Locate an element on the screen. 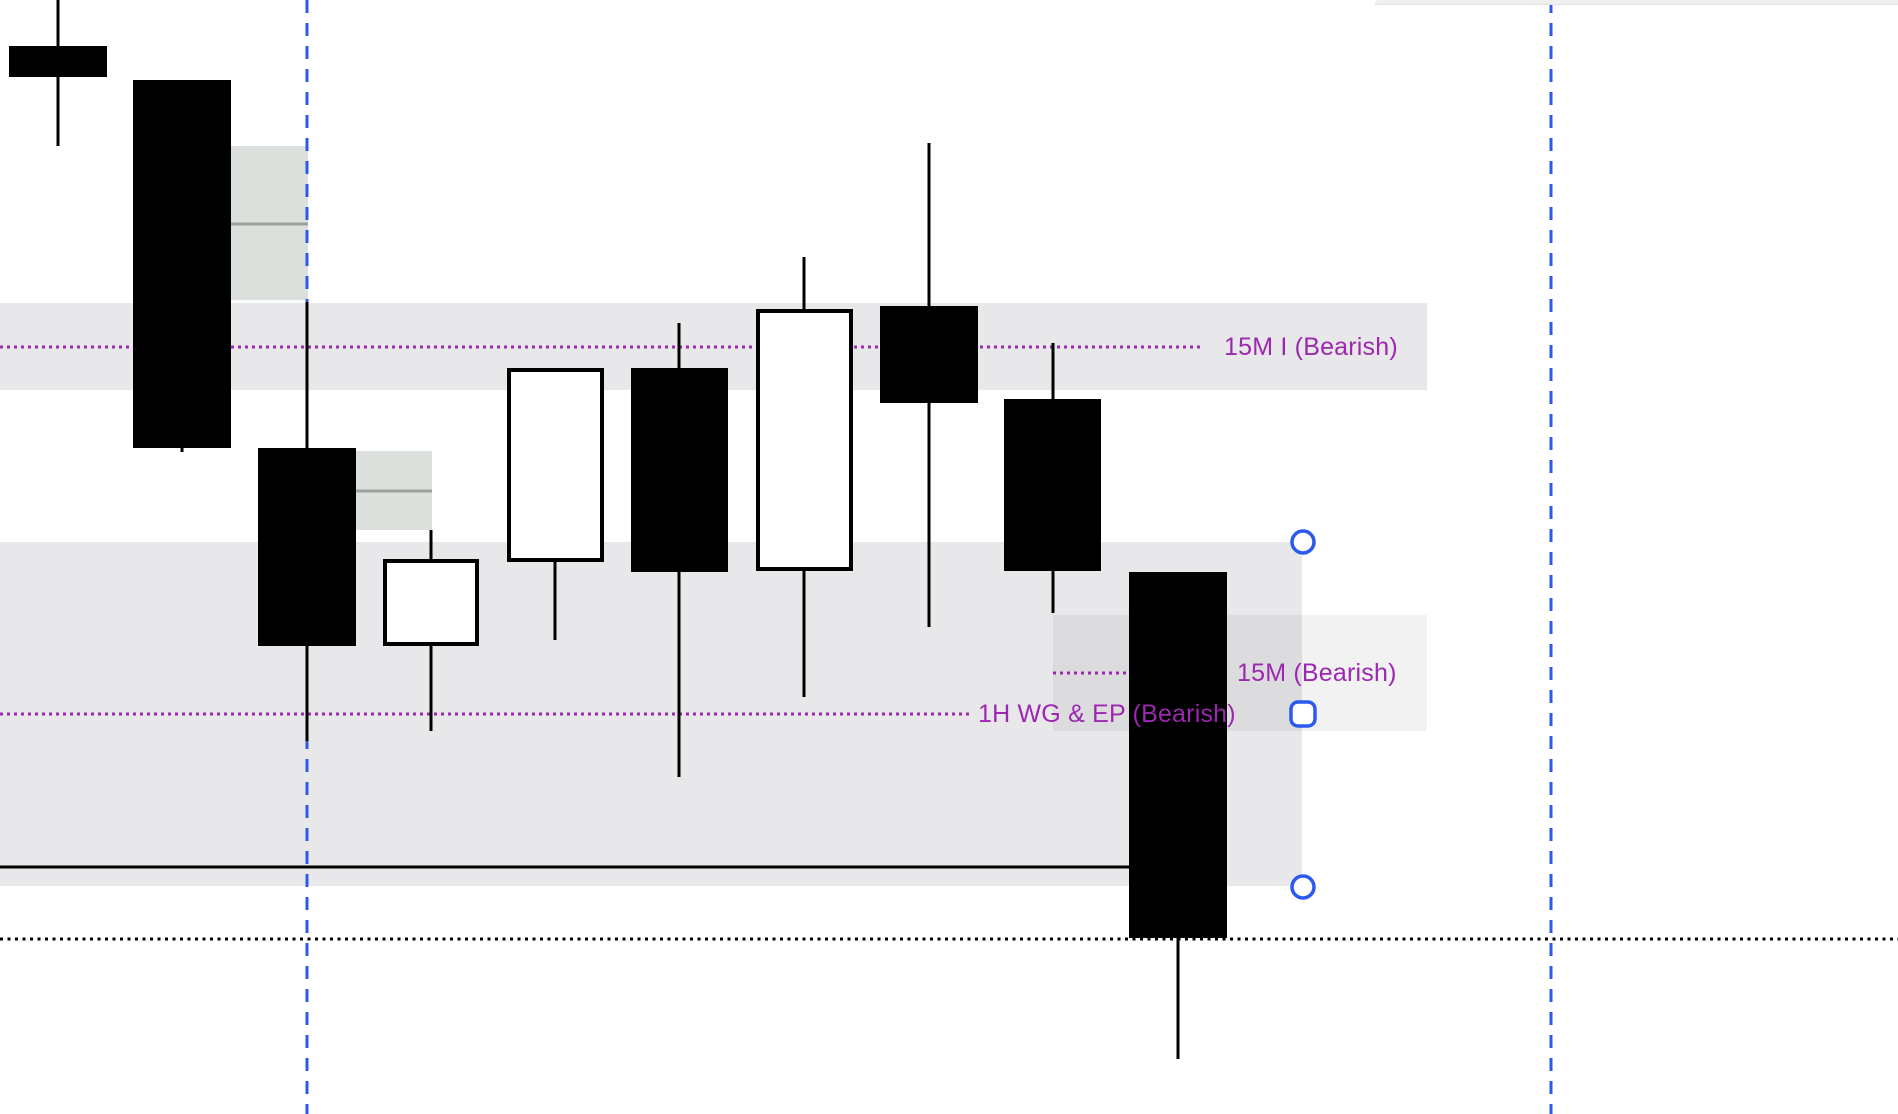 Image resolution: width=1898 pixels, height=1114 pixels. zone-label-1h-wg-ep: 1H WG & EP (Bearish) is located at coordinates (1107, 713).